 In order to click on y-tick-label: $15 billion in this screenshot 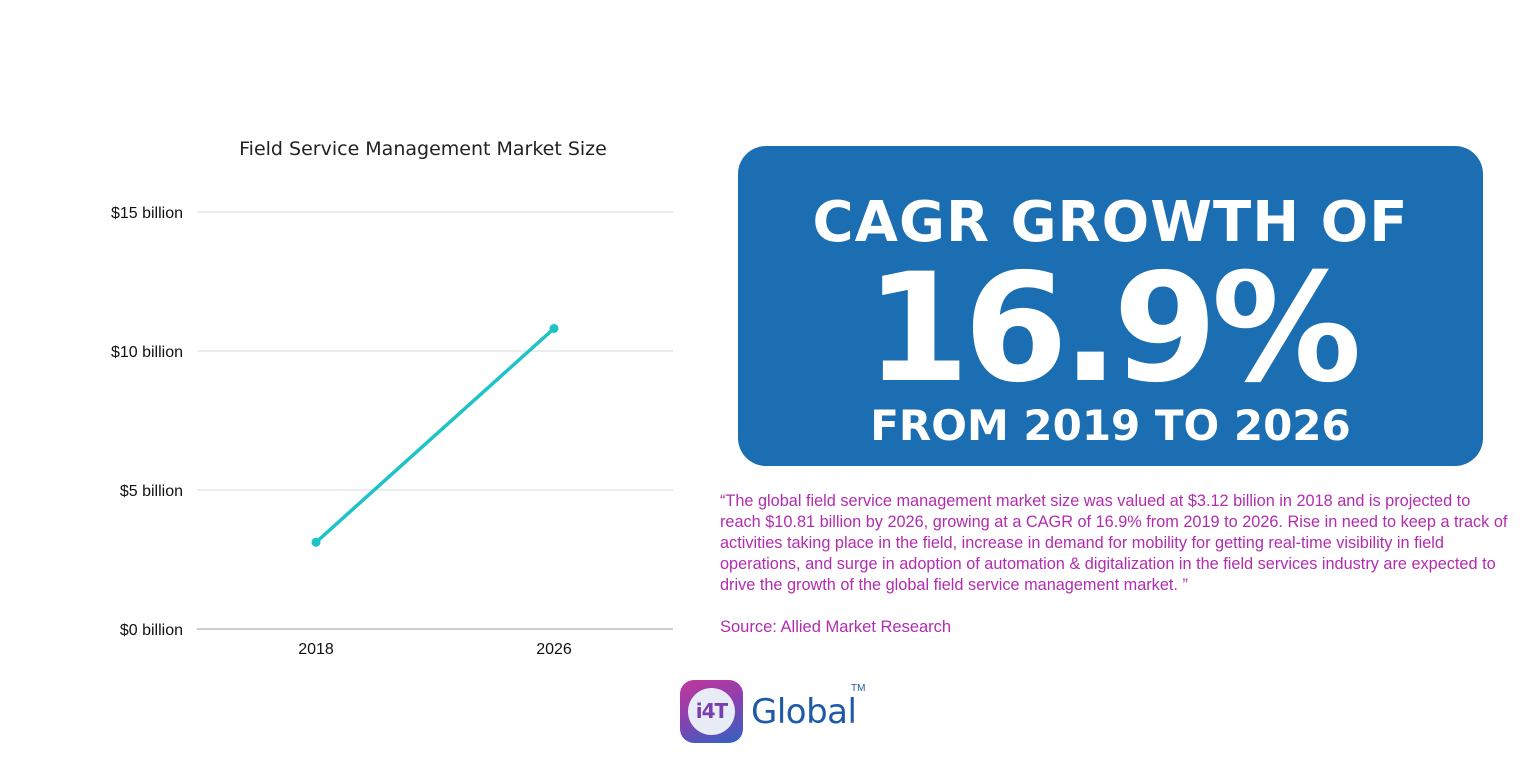, I will do `click(147, 213)`.